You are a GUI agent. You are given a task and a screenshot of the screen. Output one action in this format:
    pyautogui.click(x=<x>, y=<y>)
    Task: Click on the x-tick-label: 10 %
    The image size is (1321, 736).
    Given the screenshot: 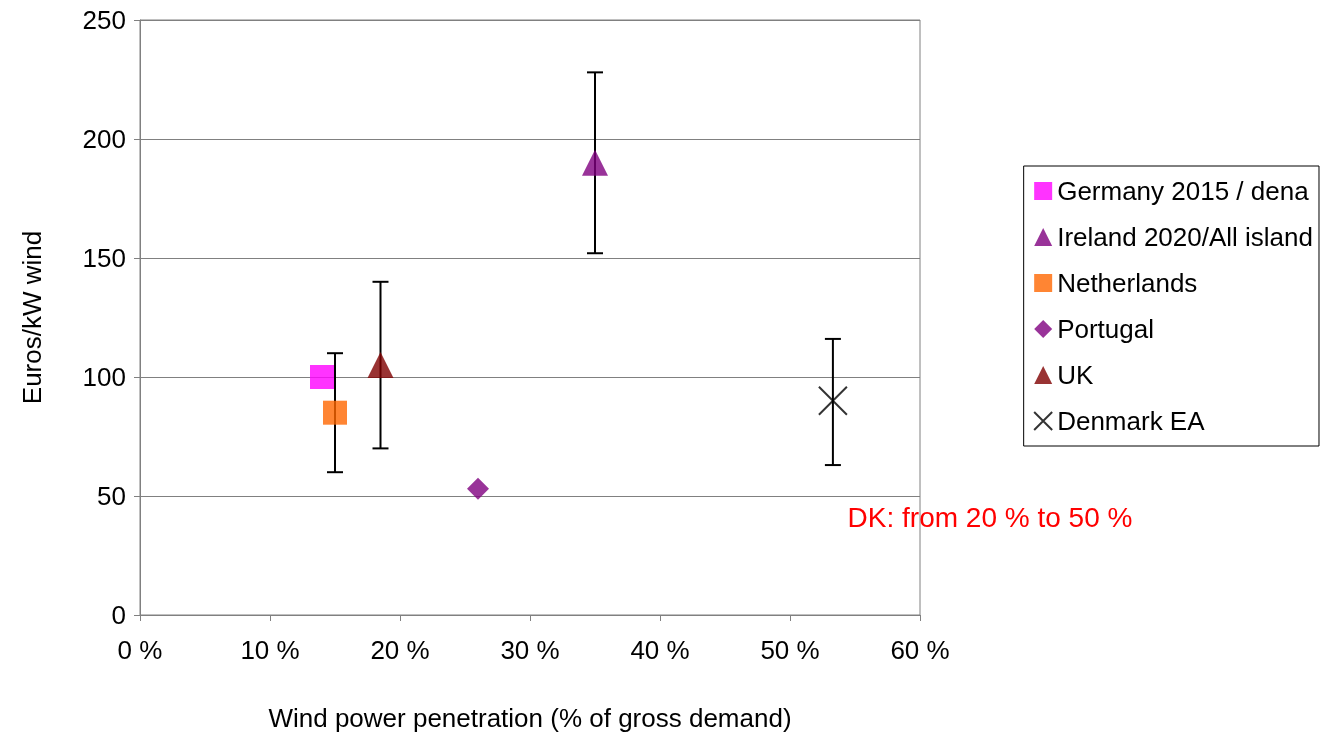 What is the action you would take?
    pyautogui.click(x=270, y=650)
    